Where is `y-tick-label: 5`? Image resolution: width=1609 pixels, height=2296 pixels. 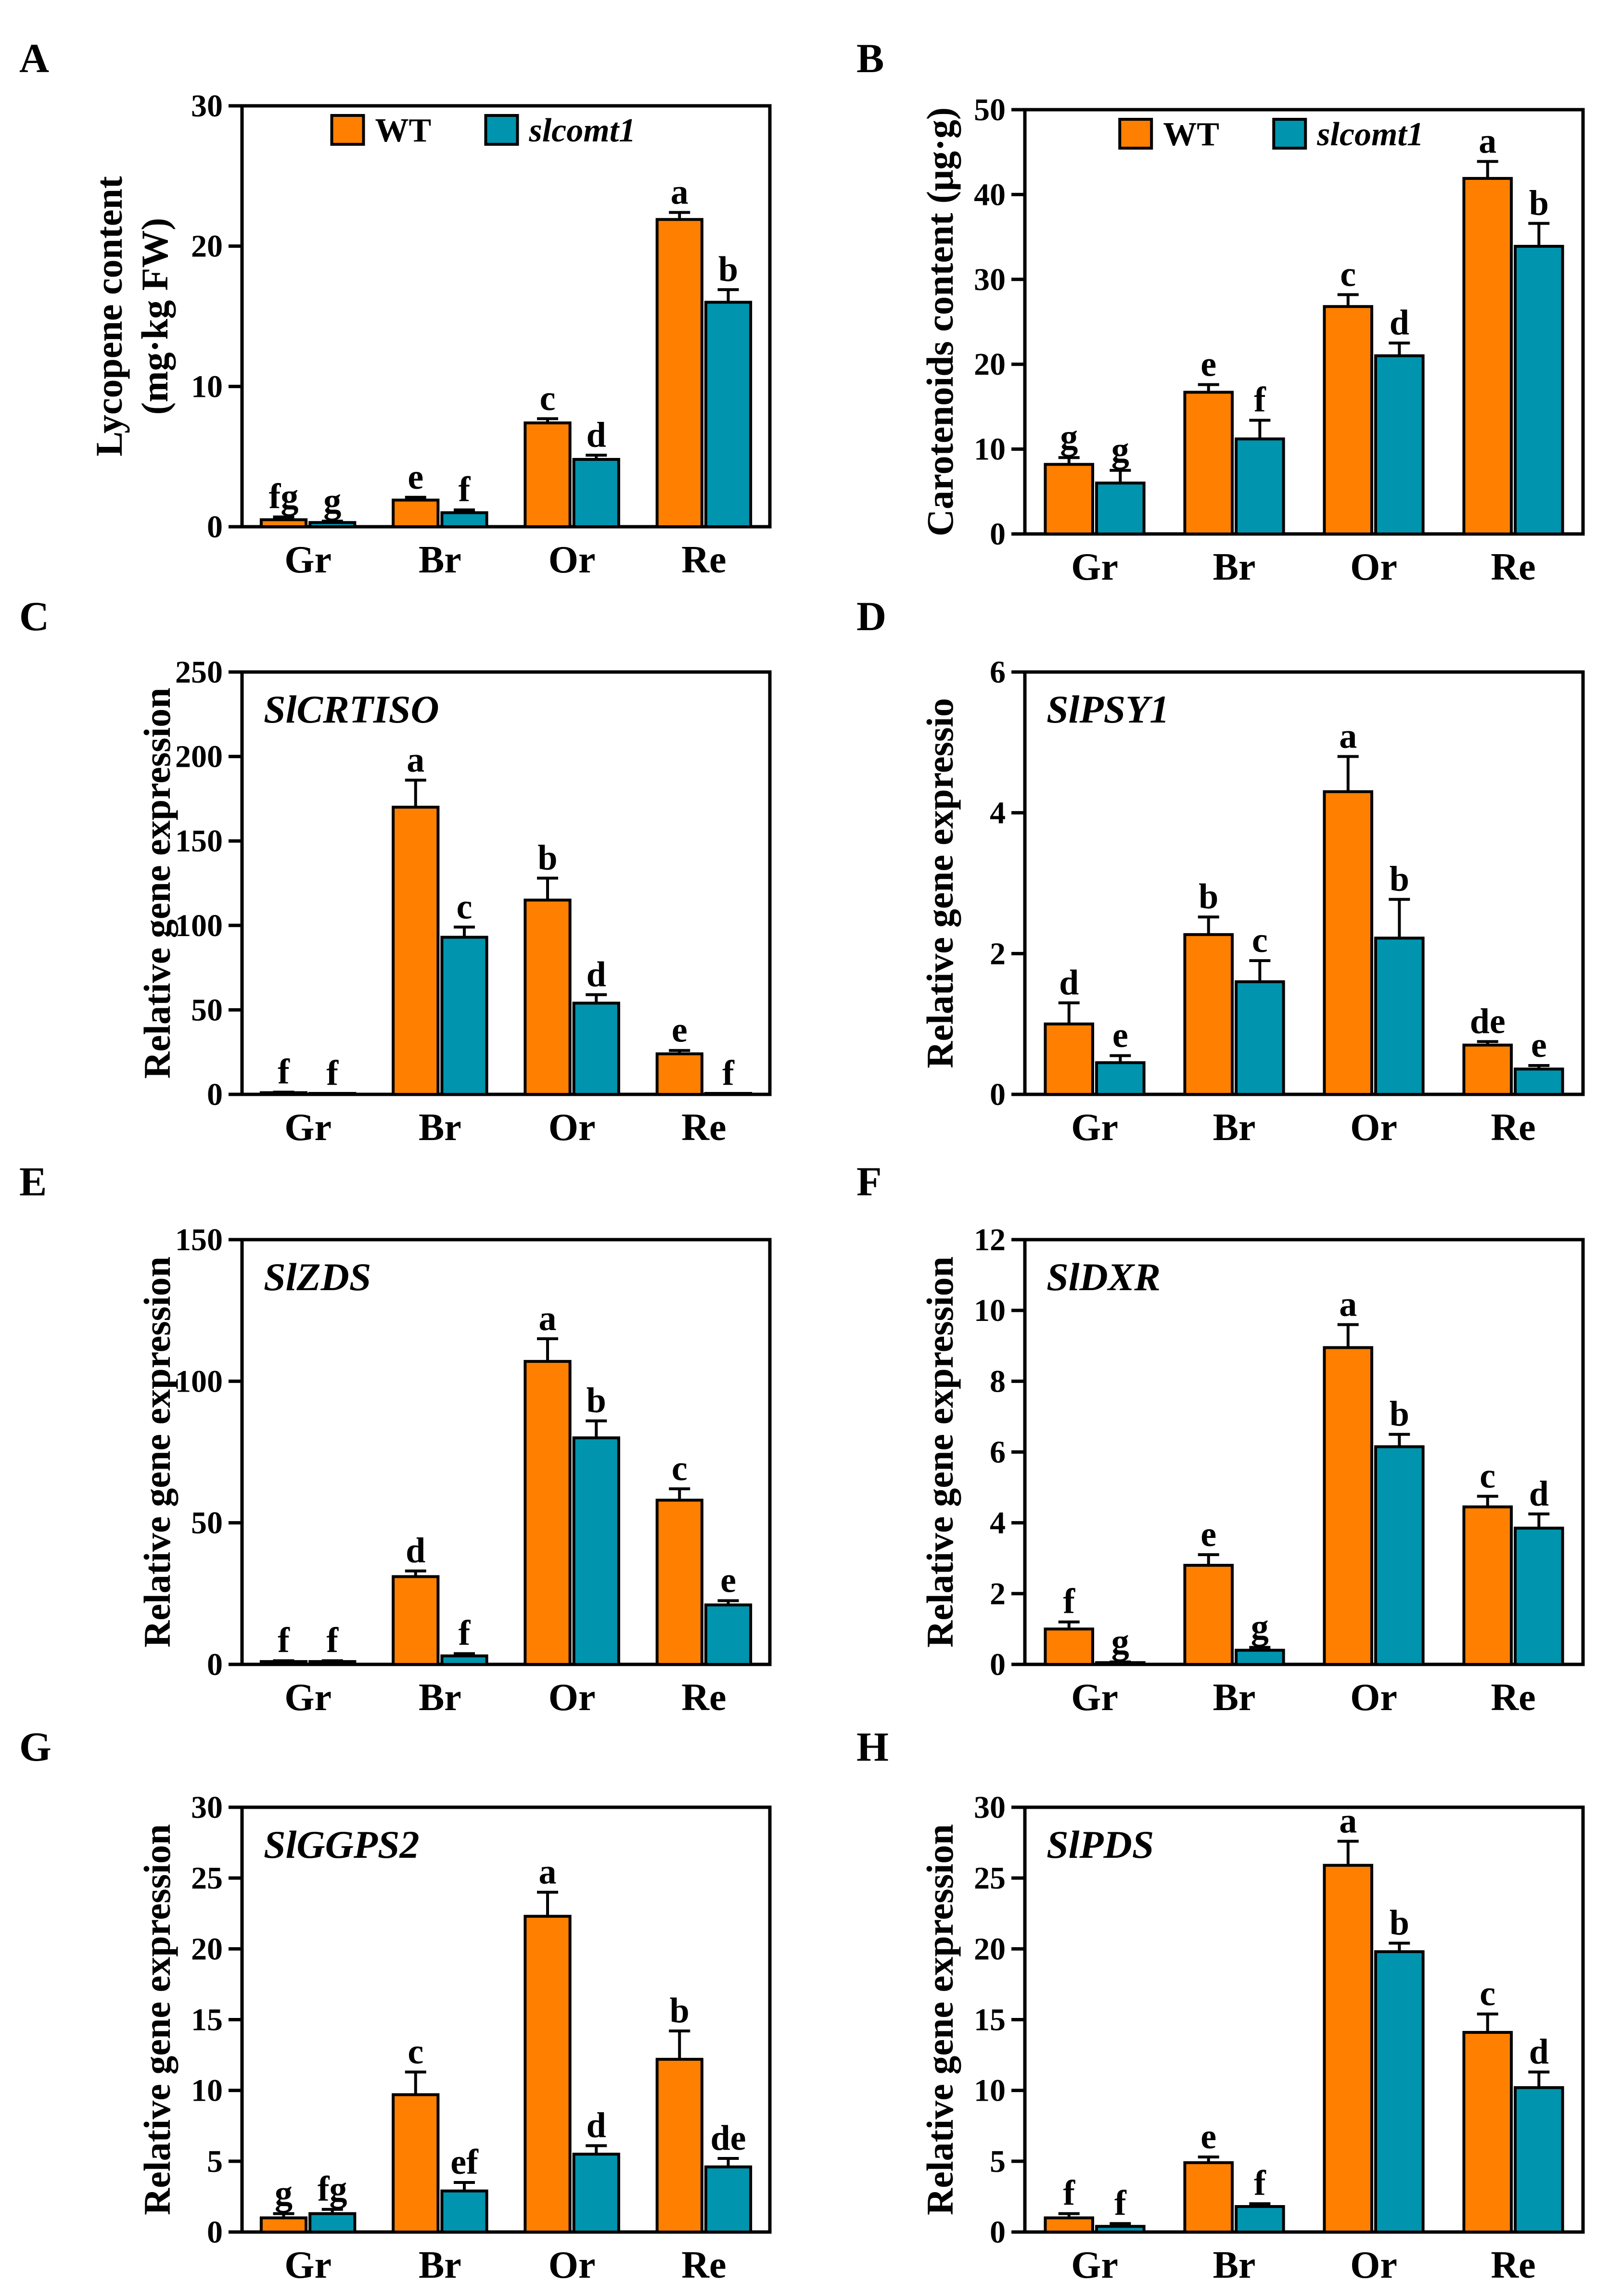 y-tick-label: 5 is located at coordinates (998, 2161).